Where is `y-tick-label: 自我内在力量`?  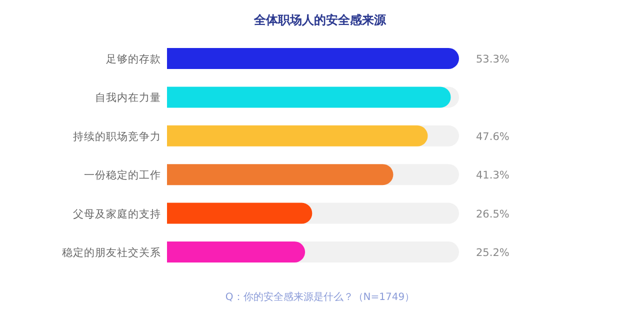 y-tick-label: 自我内在力量 is located at coordinates (128, 97).